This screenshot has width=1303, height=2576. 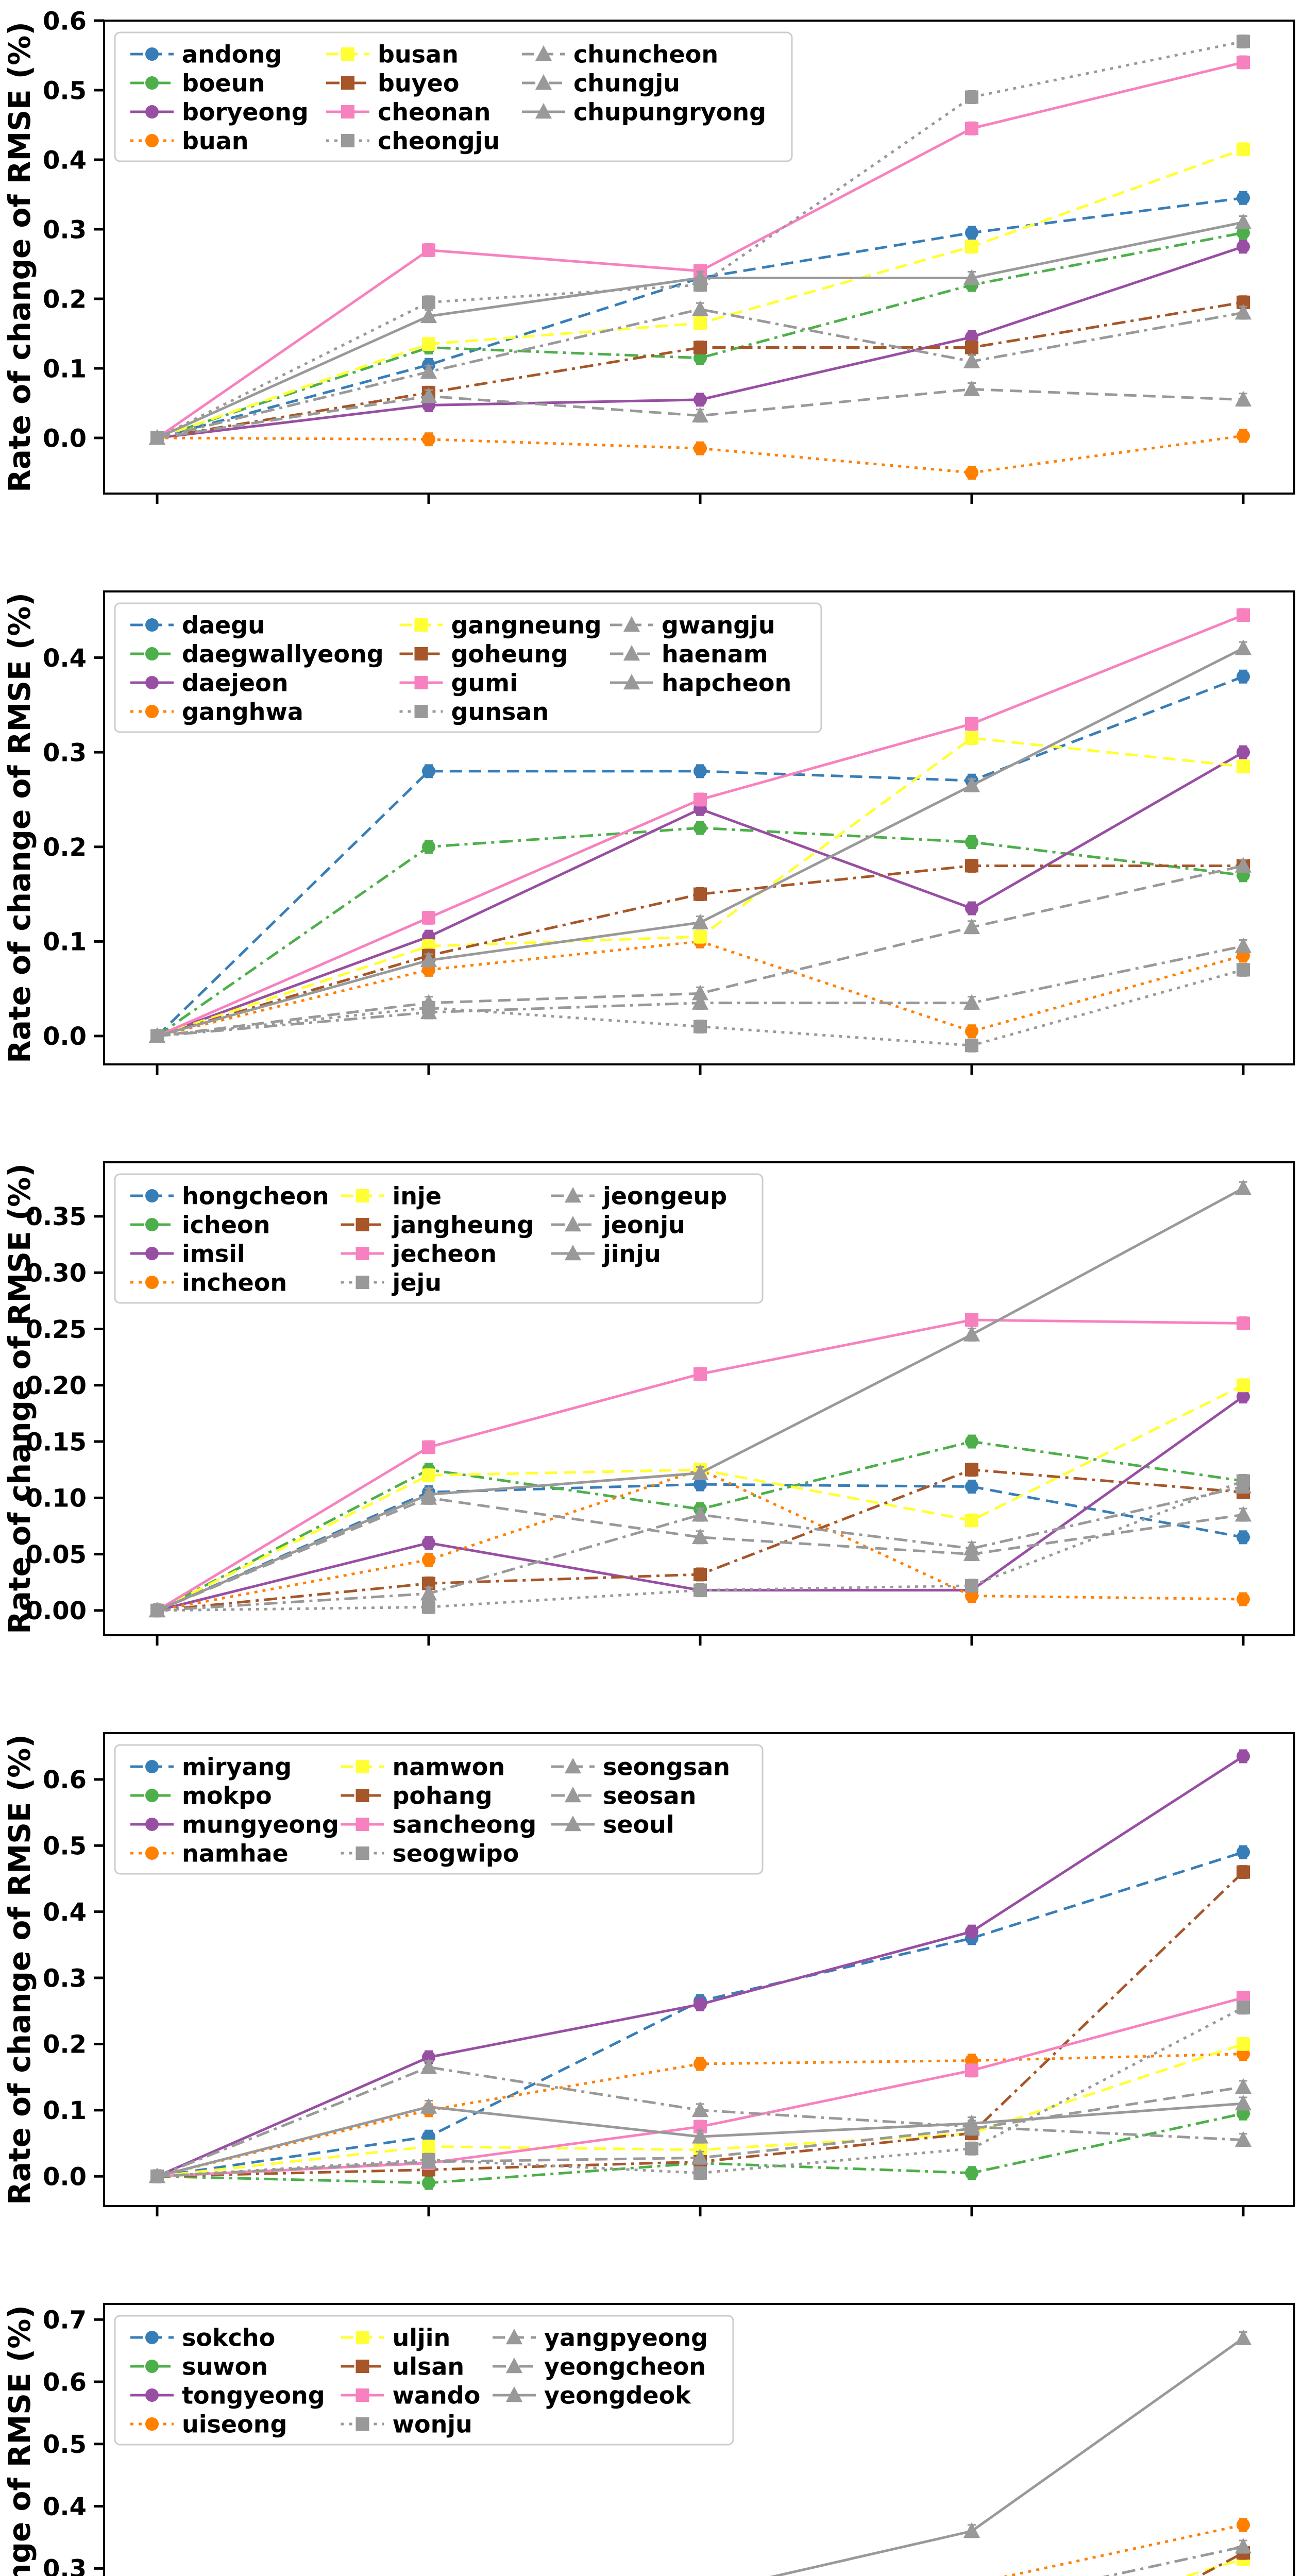 What do you see at coordinates (439, 141) in the screenshot?
I see `legend-label-cheongju: cheongju` at bounding box center [439, 141].